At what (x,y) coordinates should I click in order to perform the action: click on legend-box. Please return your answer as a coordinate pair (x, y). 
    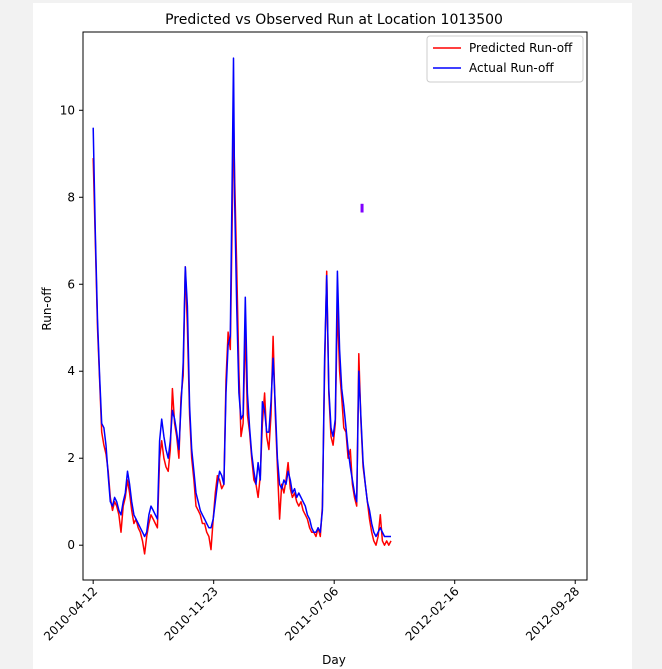
    Looking at the image, I should click on (505, 59).